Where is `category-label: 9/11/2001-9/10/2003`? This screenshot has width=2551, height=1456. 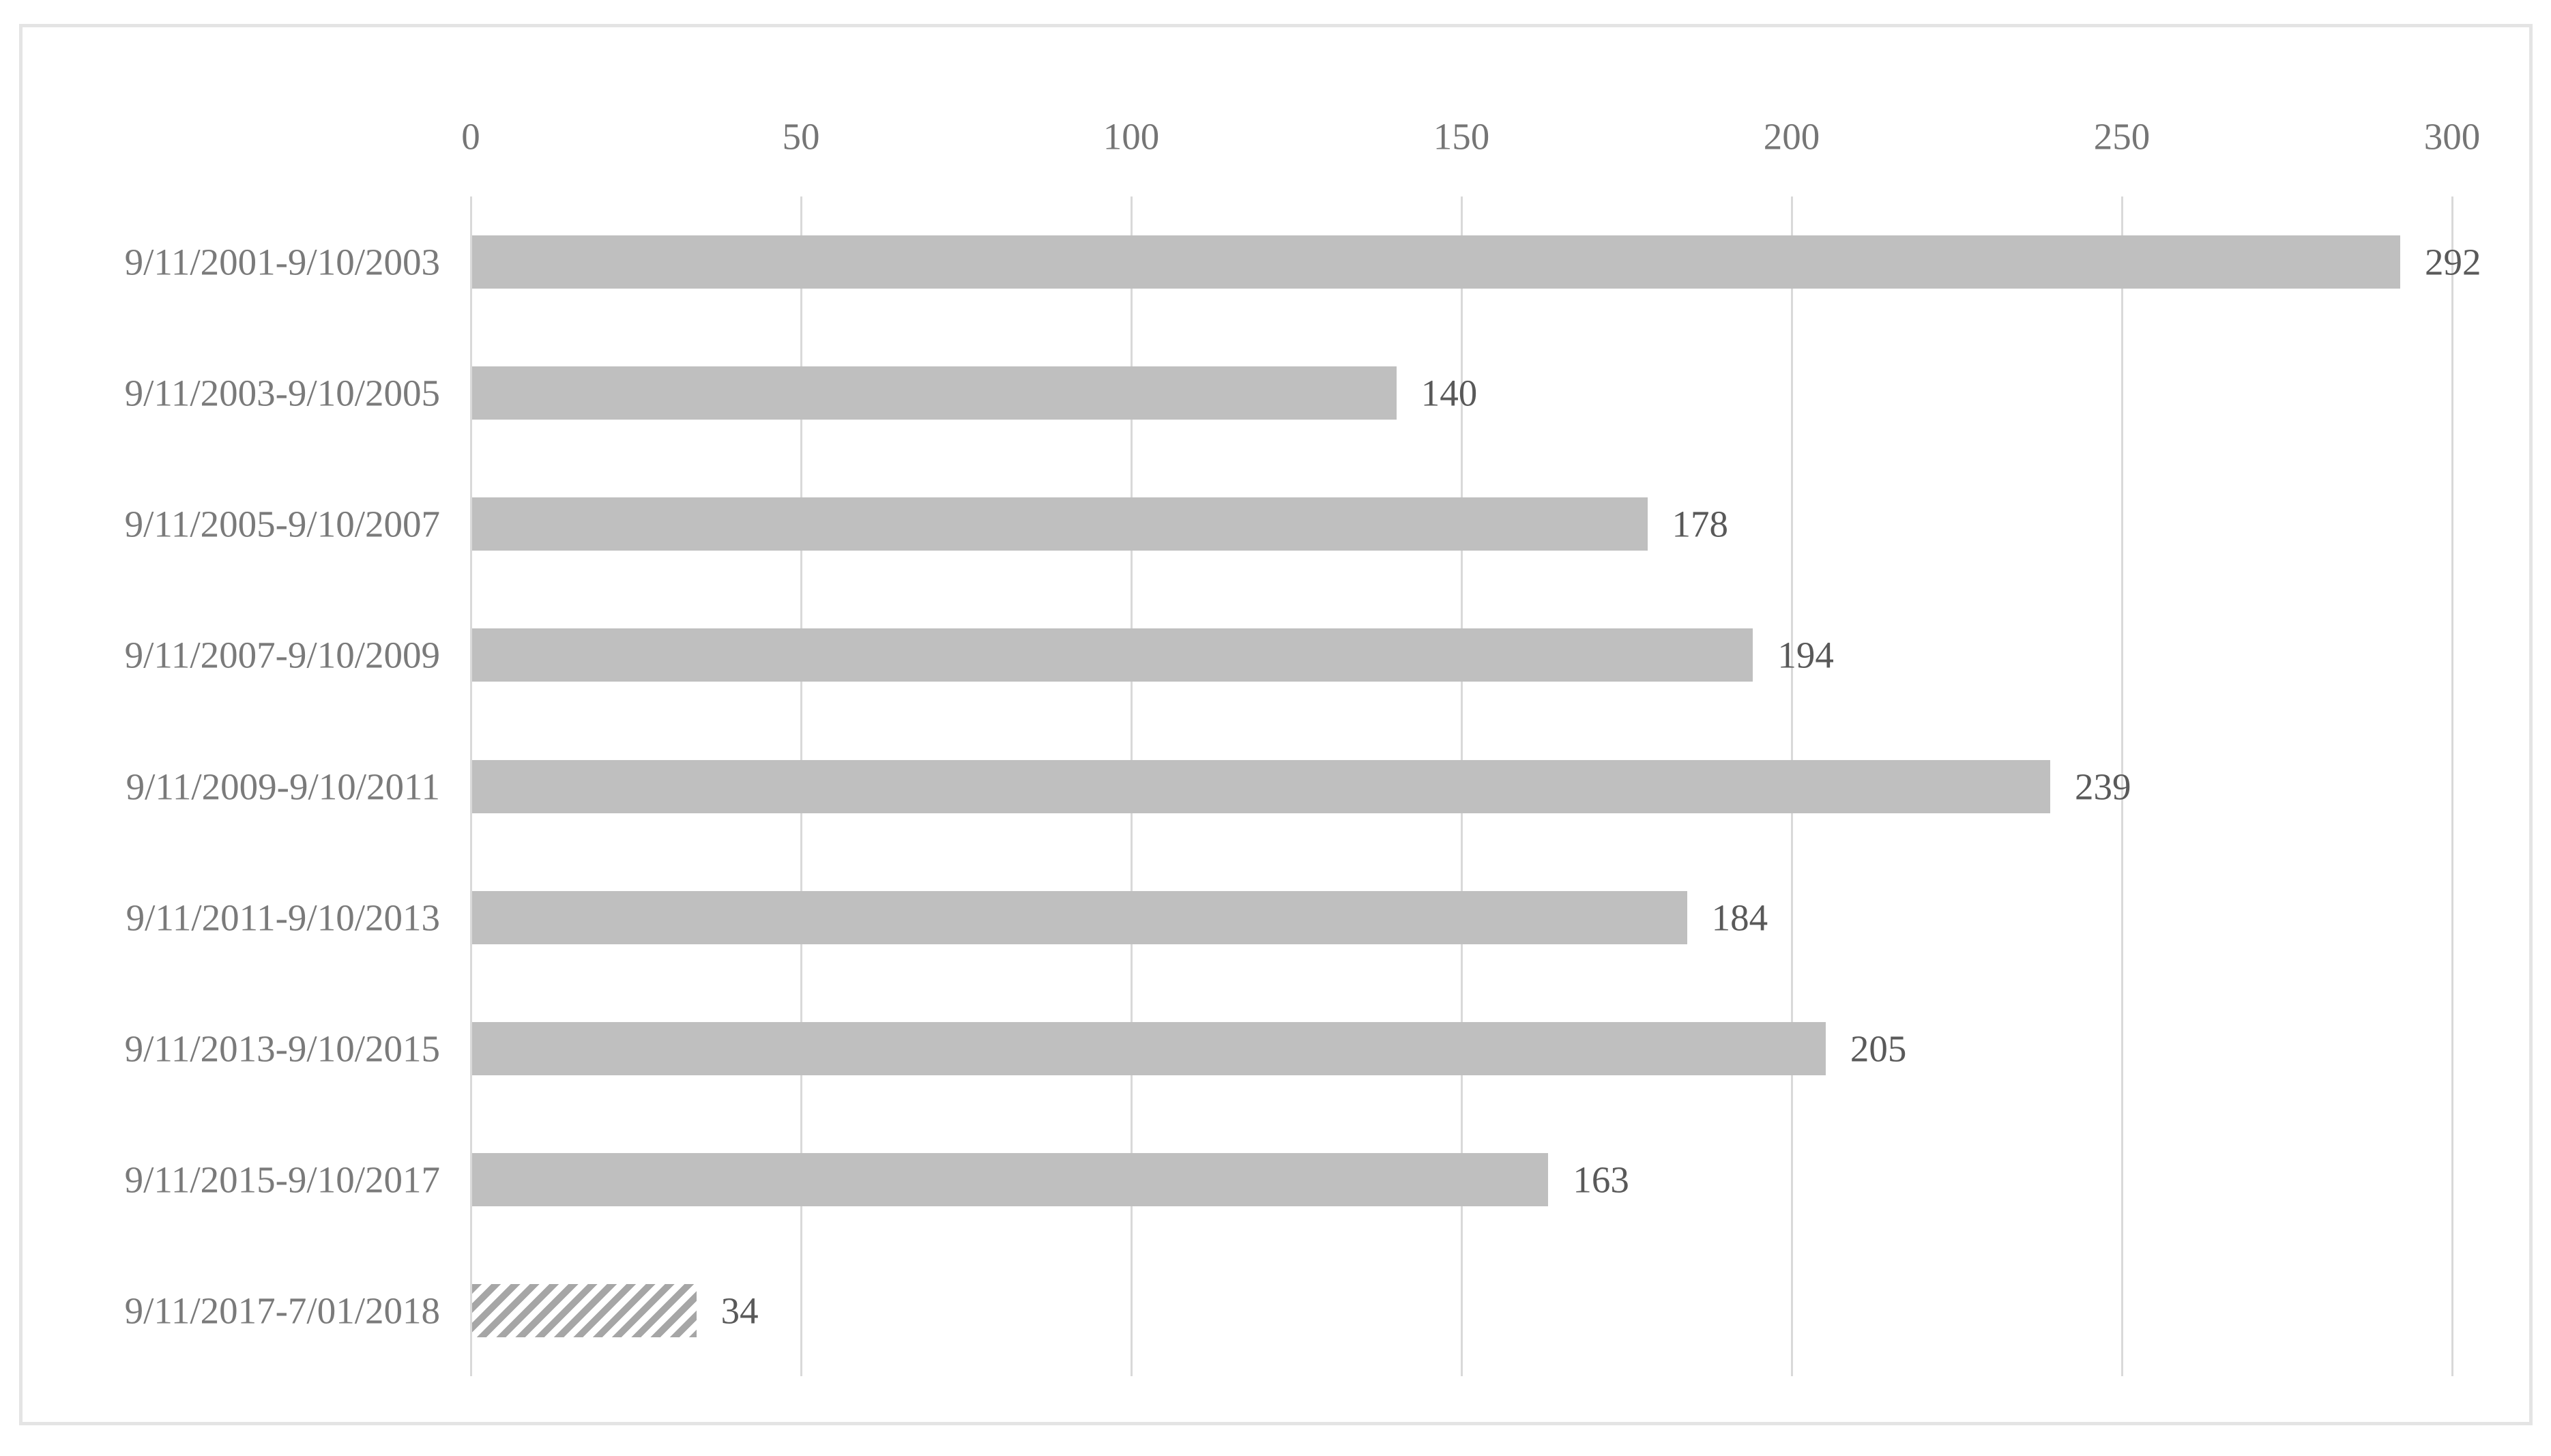 category-label: 9/11/2001-9/10/2003 is located at coordinates (282, 262).